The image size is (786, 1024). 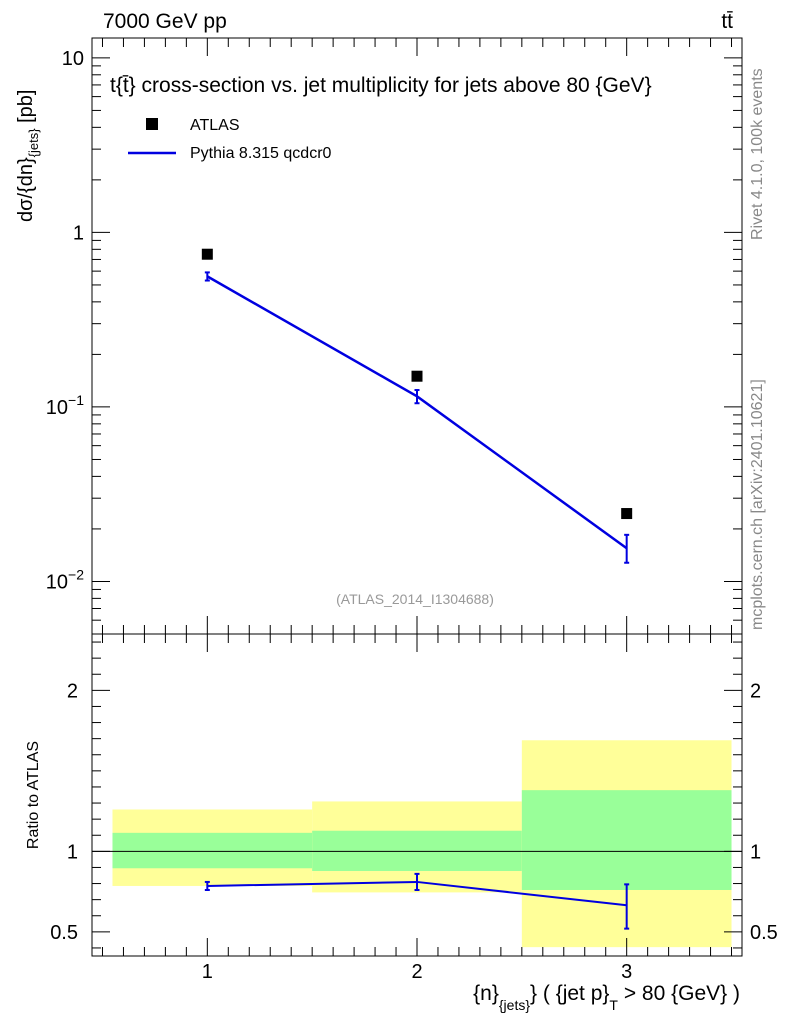 I want to click on y-label-sub: {jets}, so click(x=33, y=143).